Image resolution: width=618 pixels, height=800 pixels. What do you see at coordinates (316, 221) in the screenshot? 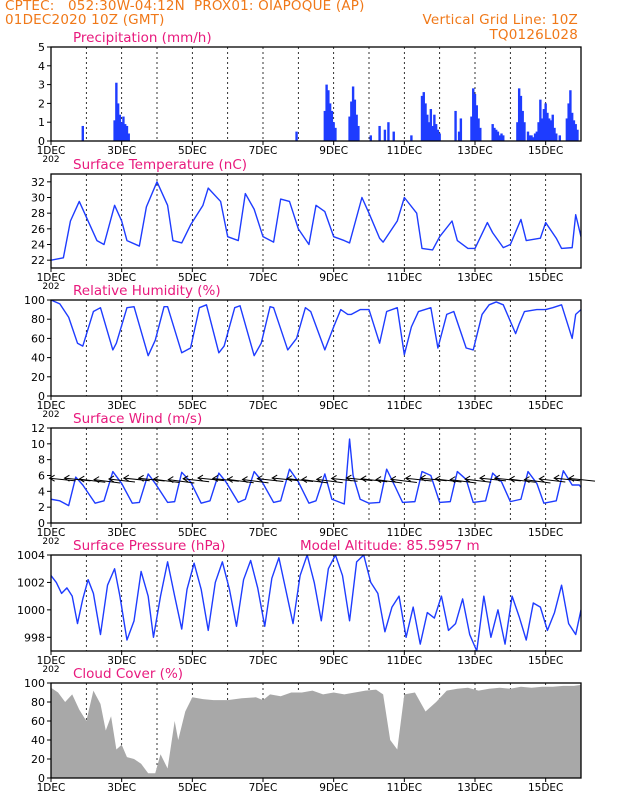
I see `temp-line` at bounding box center [316, 221].